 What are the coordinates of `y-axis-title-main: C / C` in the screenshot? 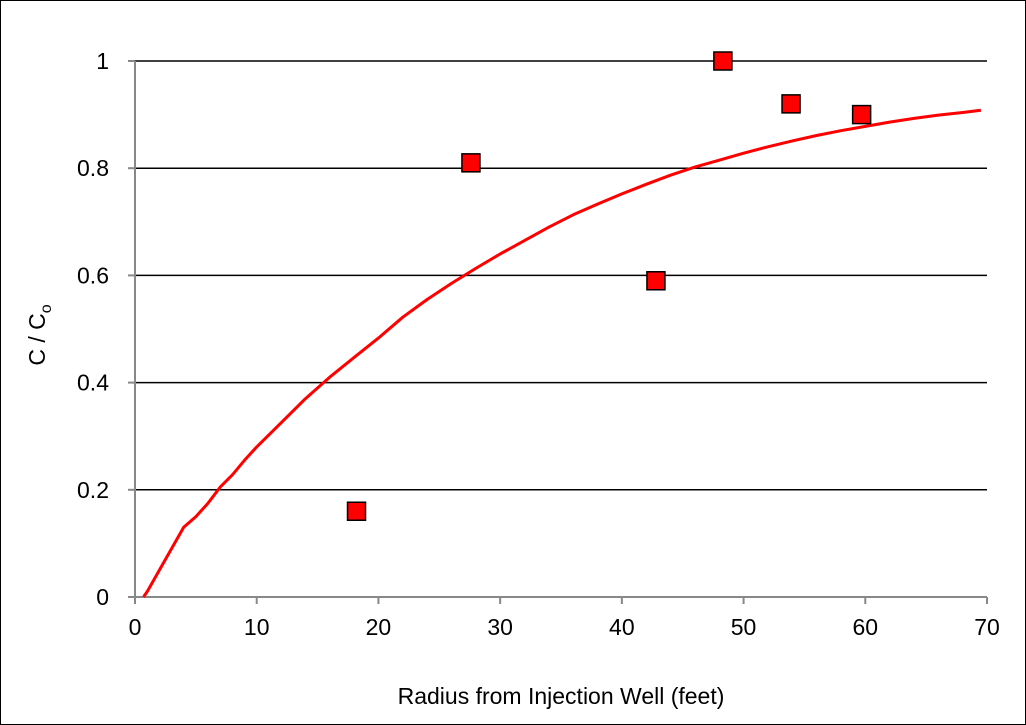 It's located at (37, 339).